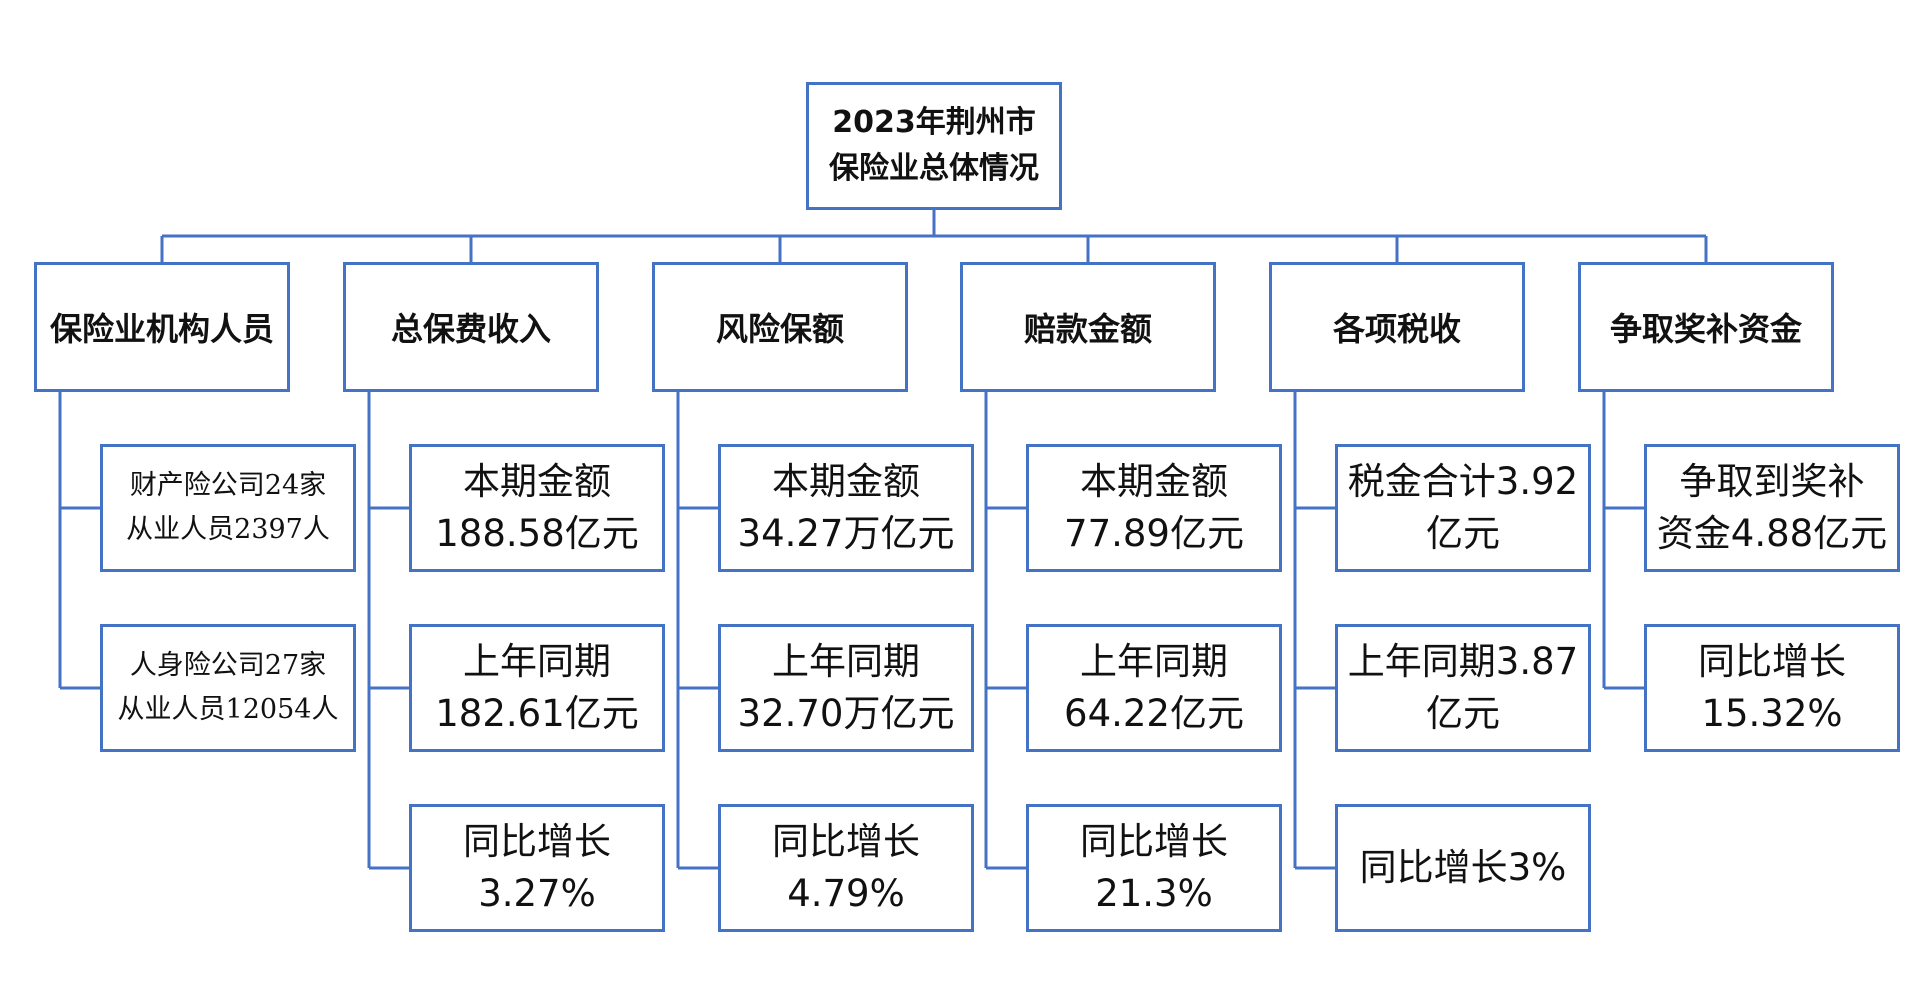 This screenshot has height=987, width=1920. Describe the element at coordinates (1772, 661) in the screenshot. I see `leaf-box-6-2-line-1: 同比增长` at that location.